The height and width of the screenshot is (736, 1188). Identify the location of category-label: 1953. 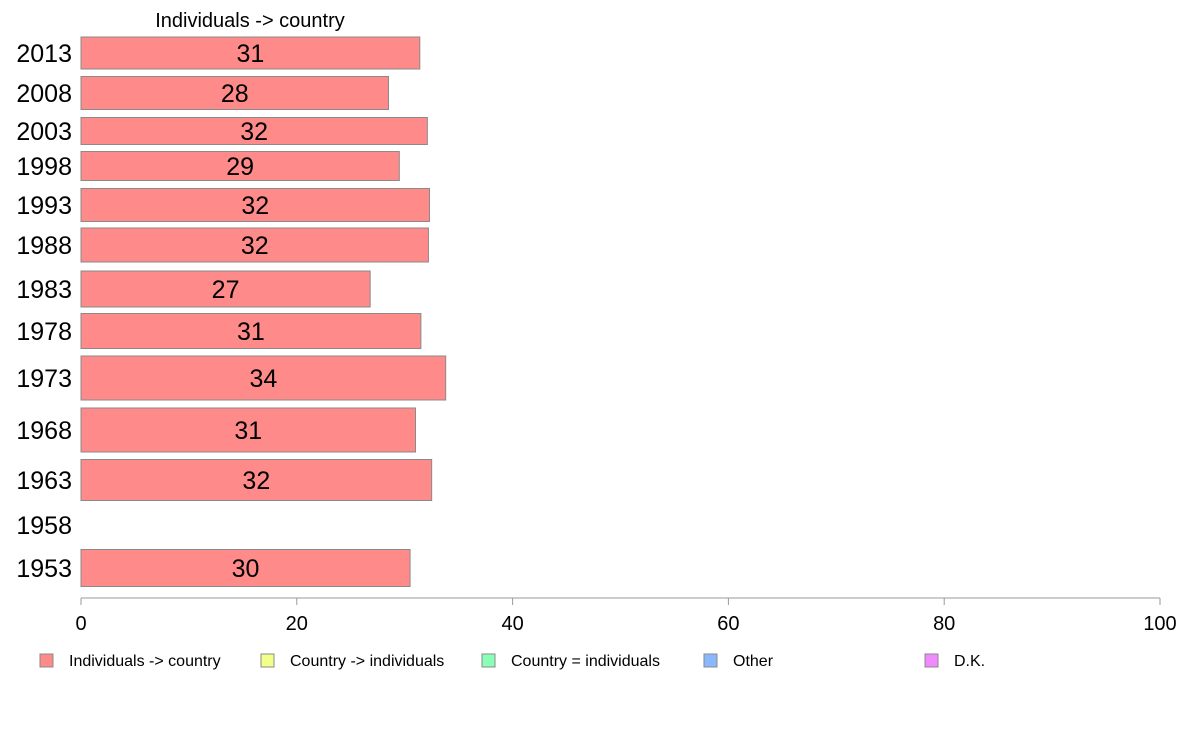
(44, 569).